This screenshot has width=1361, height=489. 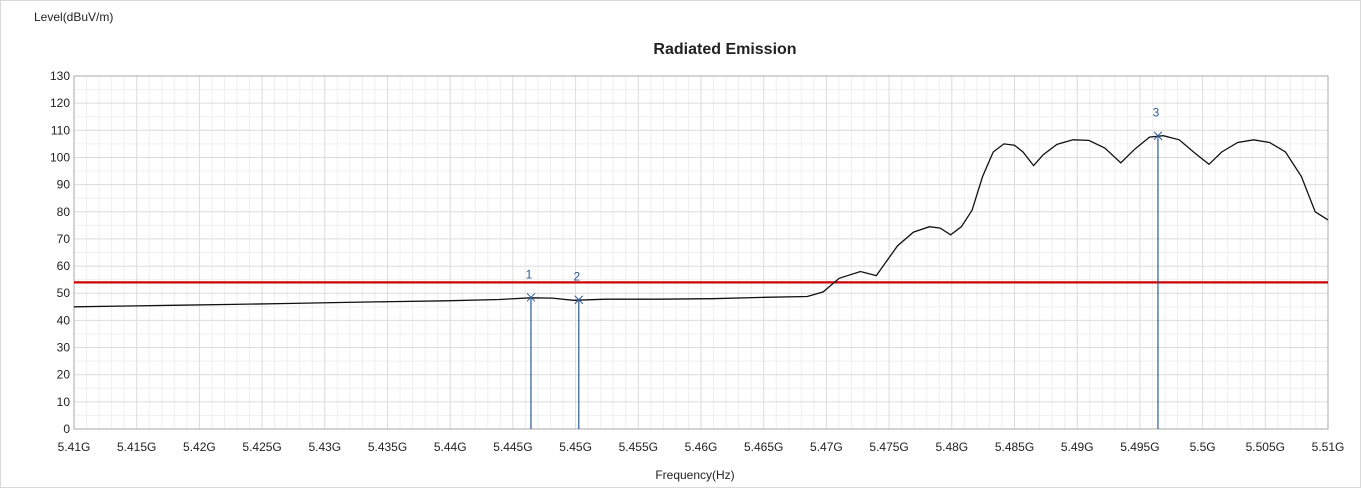 What do you see at coordinates (60, 252) in the screenshot?
I see `y-tick-labels: 0 10 20 30 40 50 60 70 80 90 100 110 120 130` at bounding box center [60, 252].